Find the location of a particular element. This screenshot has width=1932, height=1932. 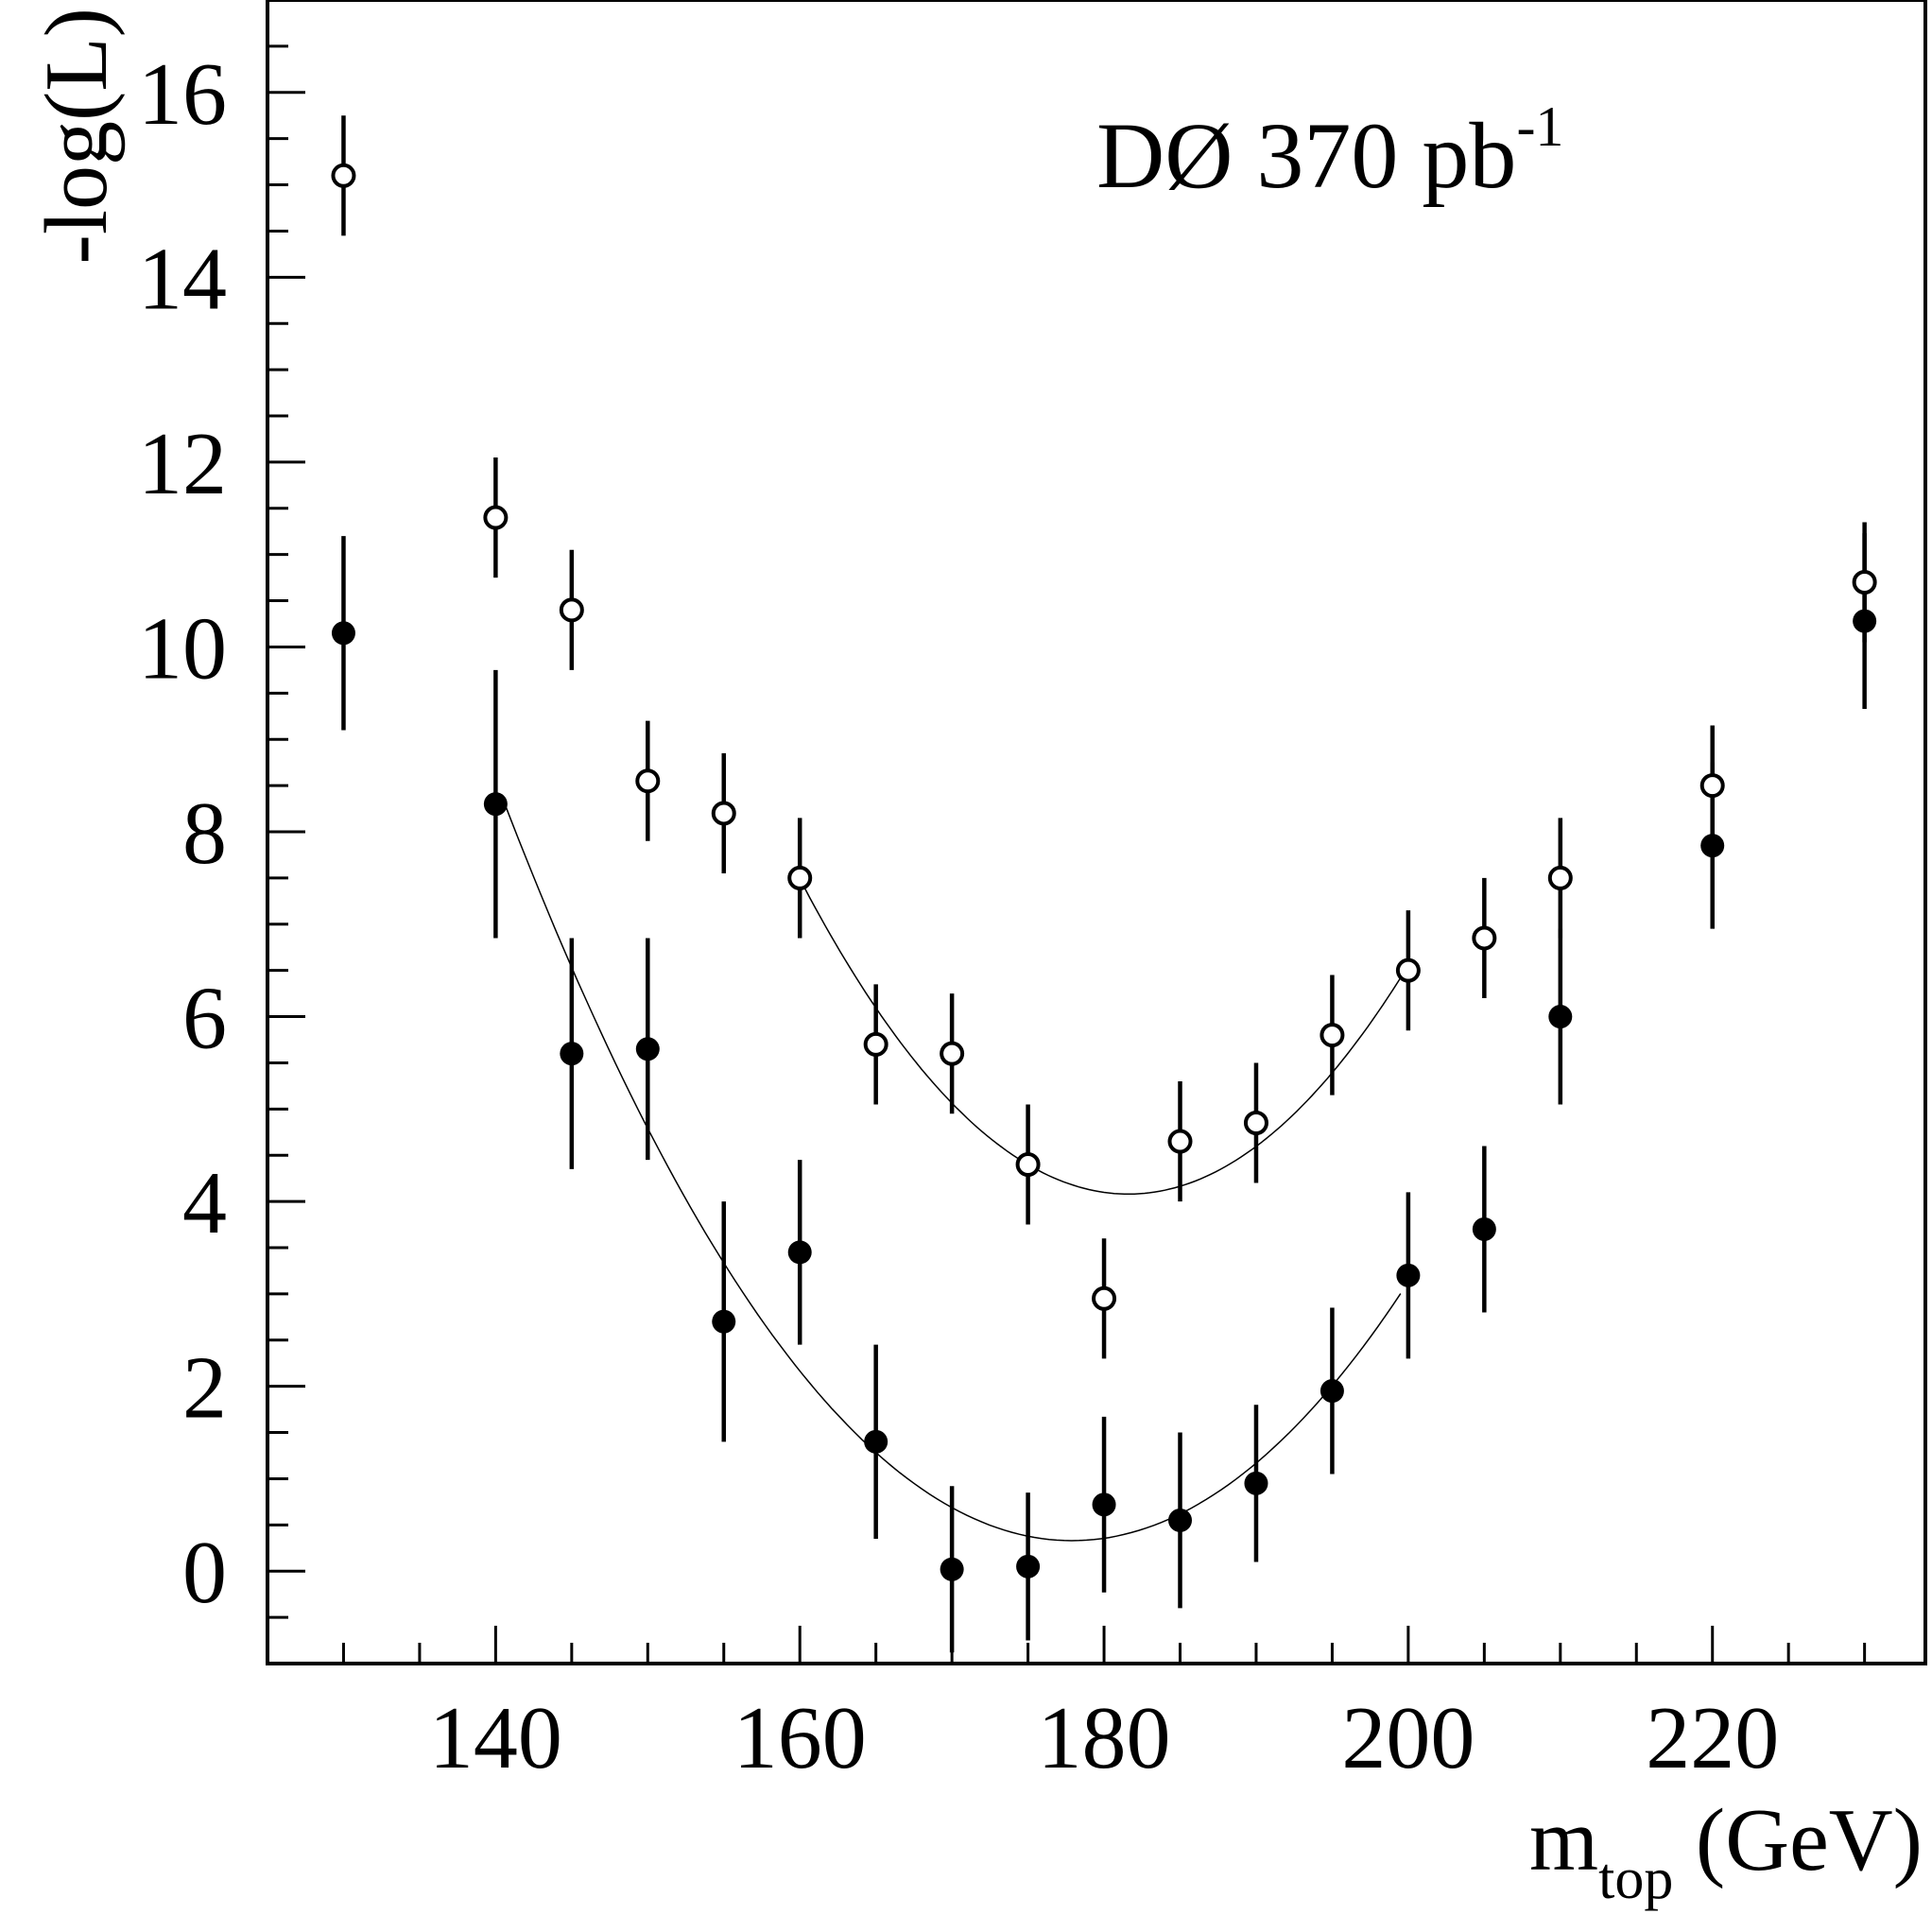

fit-curve-open-circle is located at coordinates (1104, 1037).